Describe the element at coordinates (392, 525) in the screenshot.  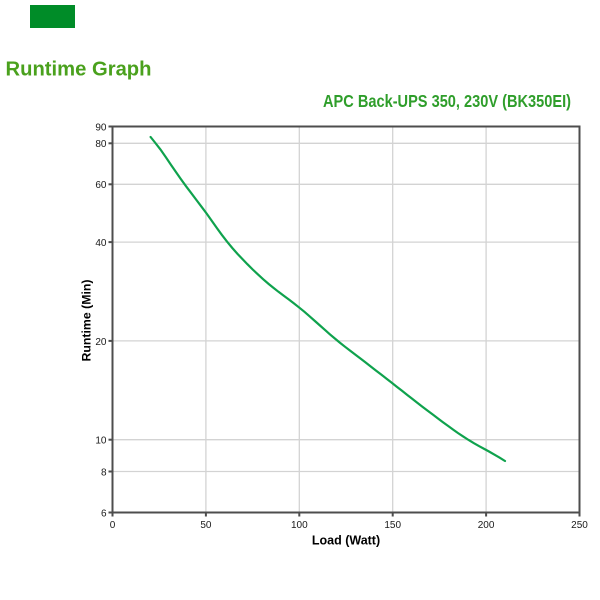
I see `svg-text: 150` at that location.